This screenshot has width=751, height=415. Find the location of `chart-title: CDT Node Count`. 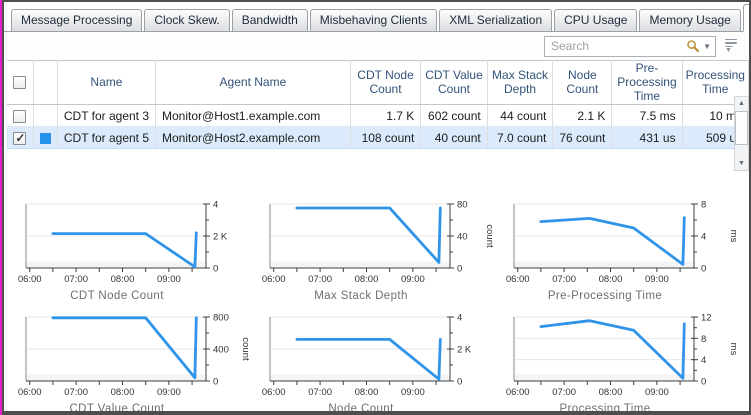

chart-title: CDT Node Count is located at coordinates (117, 296).